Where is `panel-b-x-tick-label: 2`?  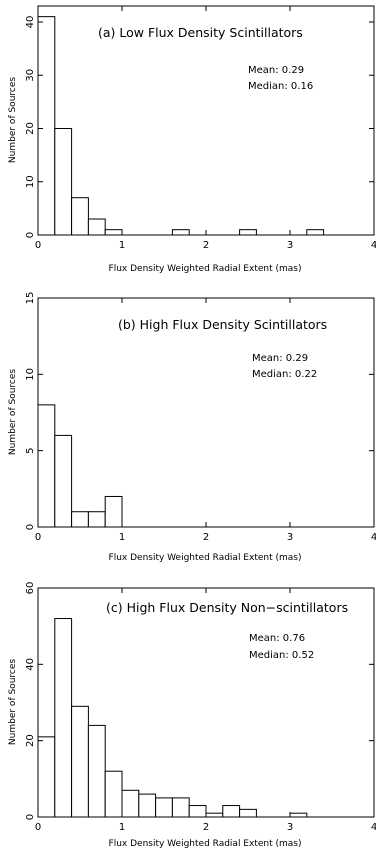 panel-b-x-tick-label: 2 is located at coordinates (206, 537).